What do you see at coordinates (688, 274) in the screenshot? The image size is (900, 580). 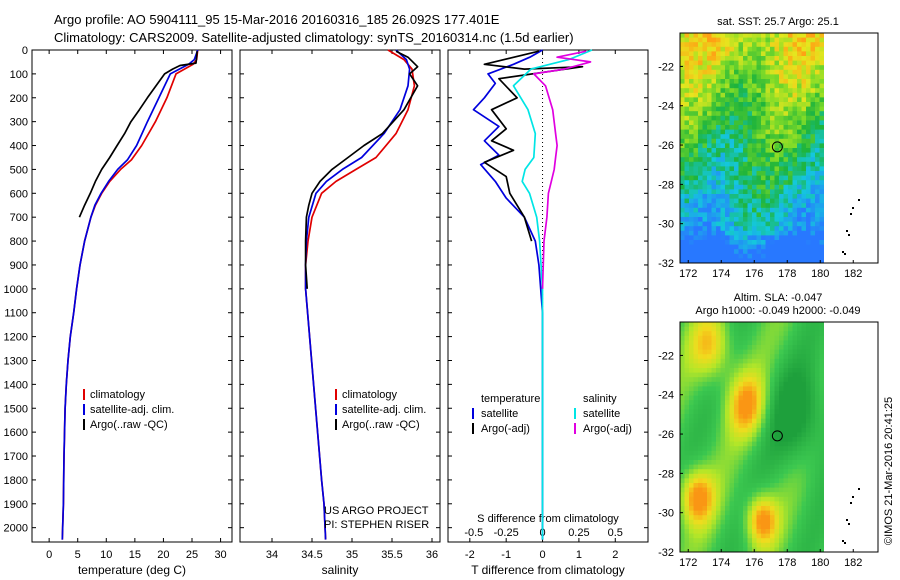 I see `sst-map-xtick-label: 172` at bounding box center [688, 274].